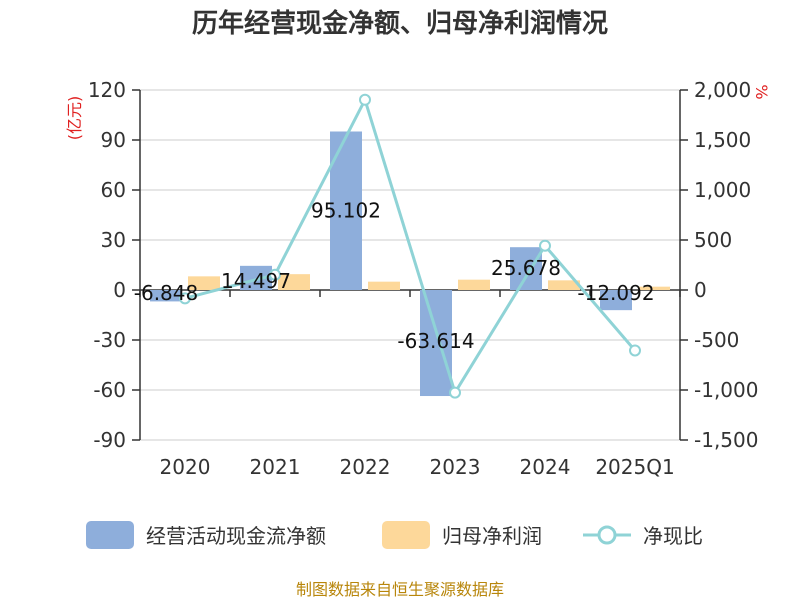  I want to click on right-tick-label: -1,000, so click(726, 390).